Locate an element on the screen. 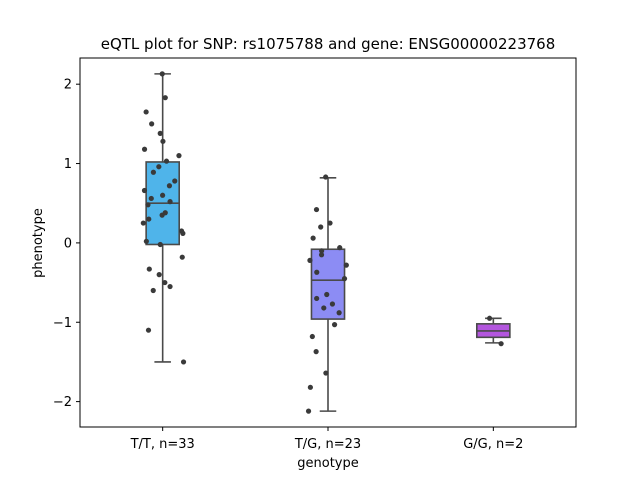 The height and width of the screenshot is (480, 640). y-axis: −2 −1 0 1 2 is located at coordinates (66, 244).